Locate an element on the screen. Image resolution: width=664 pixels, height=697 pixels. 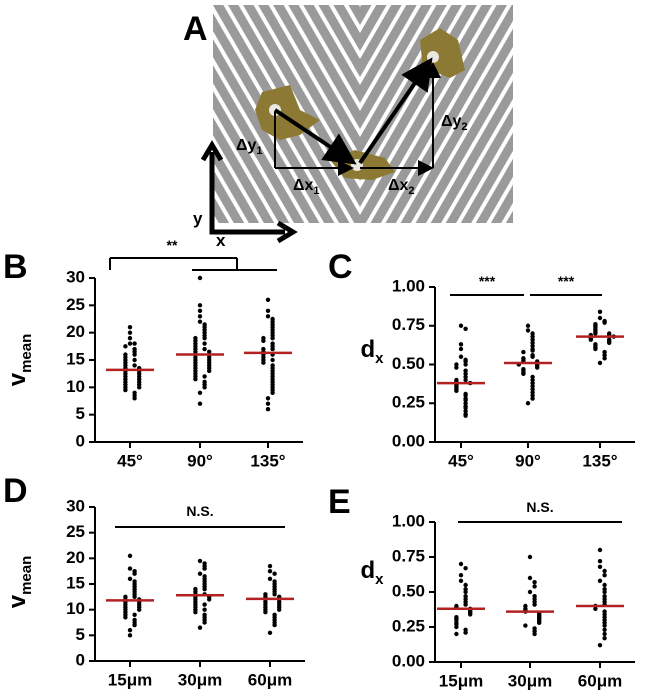
y-tick-label: 0.50 is located at coordinates (408, 363).